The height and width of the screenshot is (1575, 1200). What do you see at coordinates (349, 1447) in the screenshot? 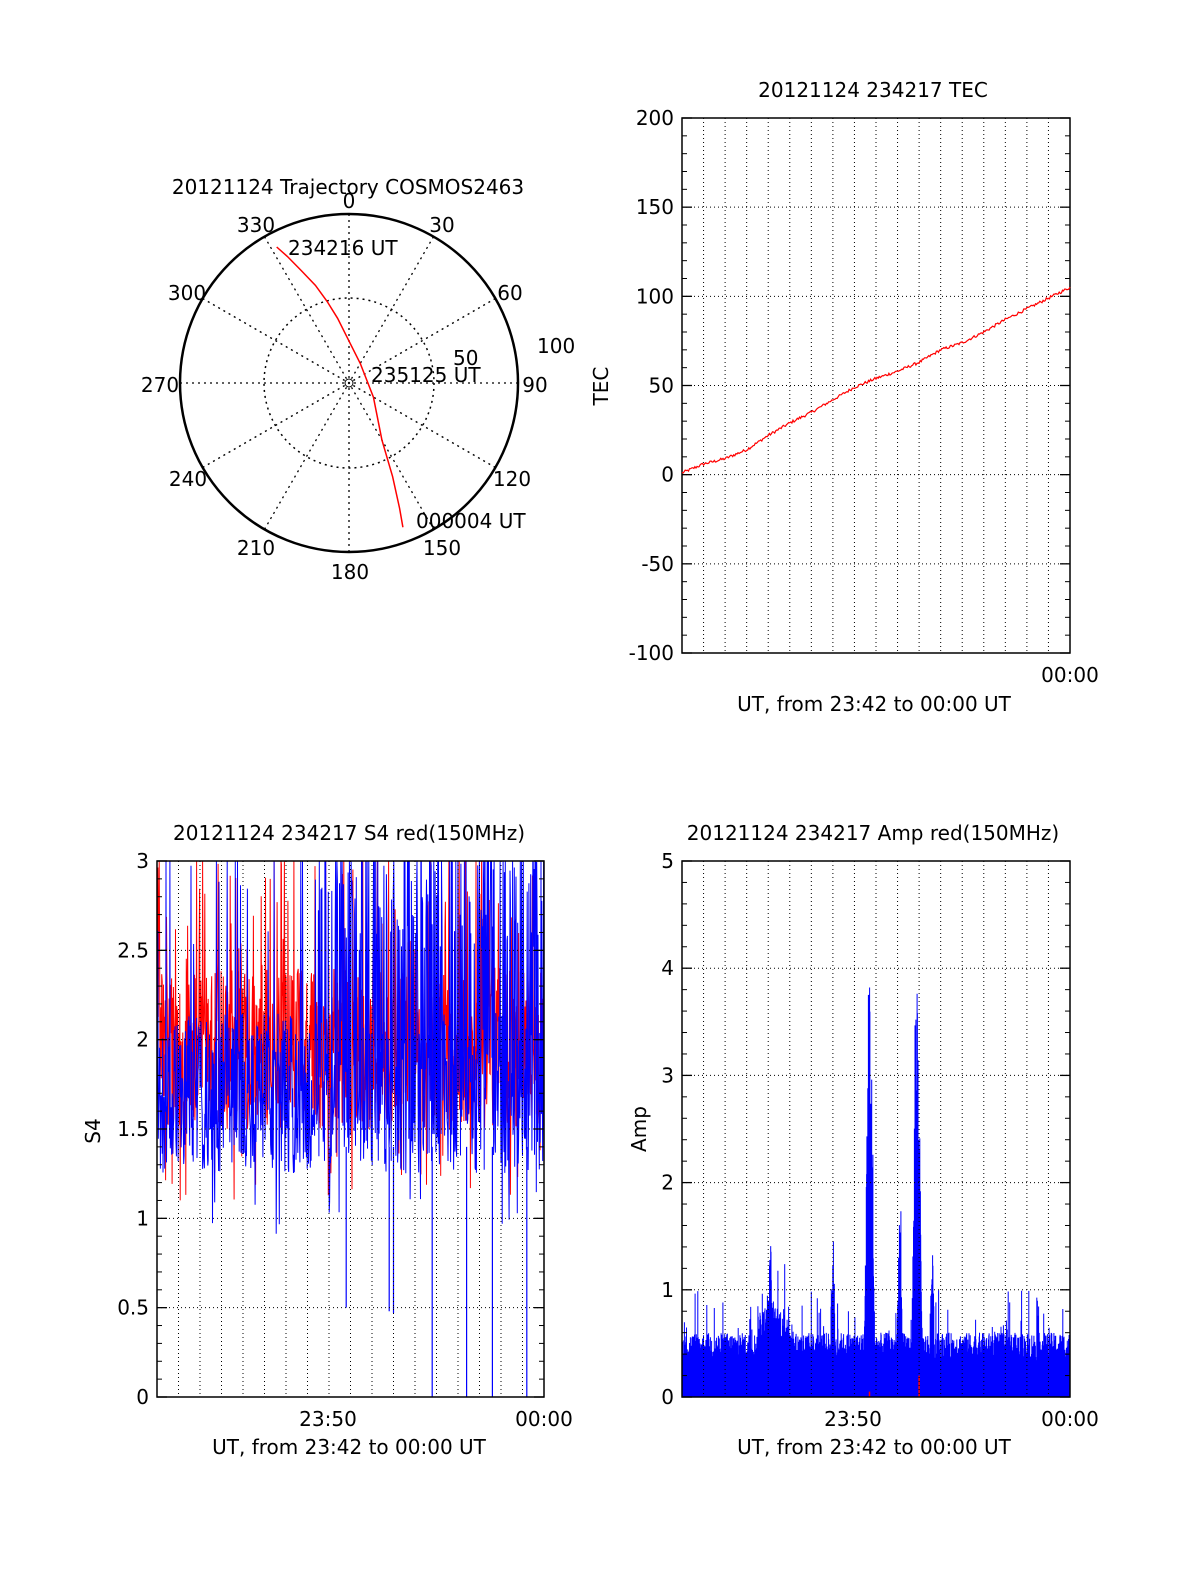
I see `s4-xlabel: UT, from 23:42 to 00:00 UT` at bounding box center [349, 1447].